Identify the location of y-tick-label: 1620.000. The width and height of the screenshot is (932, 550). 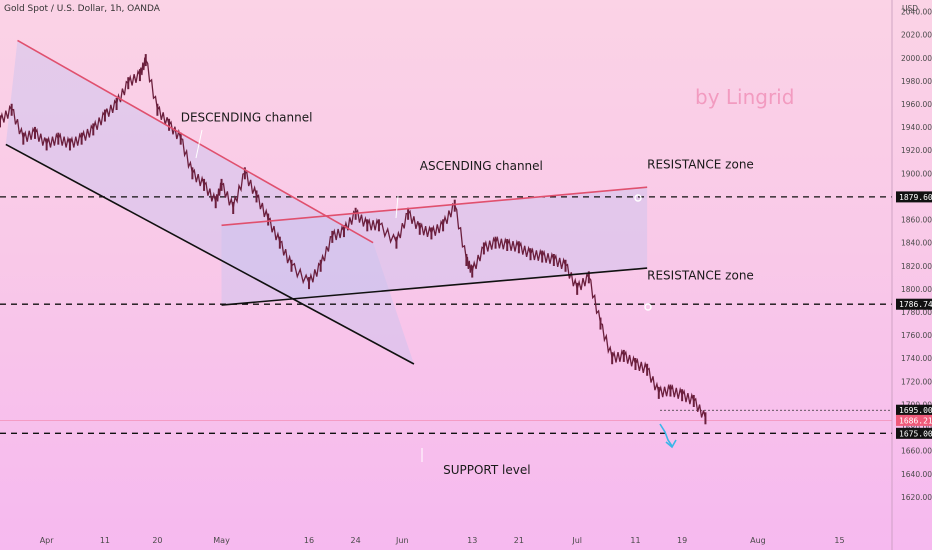
(916, 497).